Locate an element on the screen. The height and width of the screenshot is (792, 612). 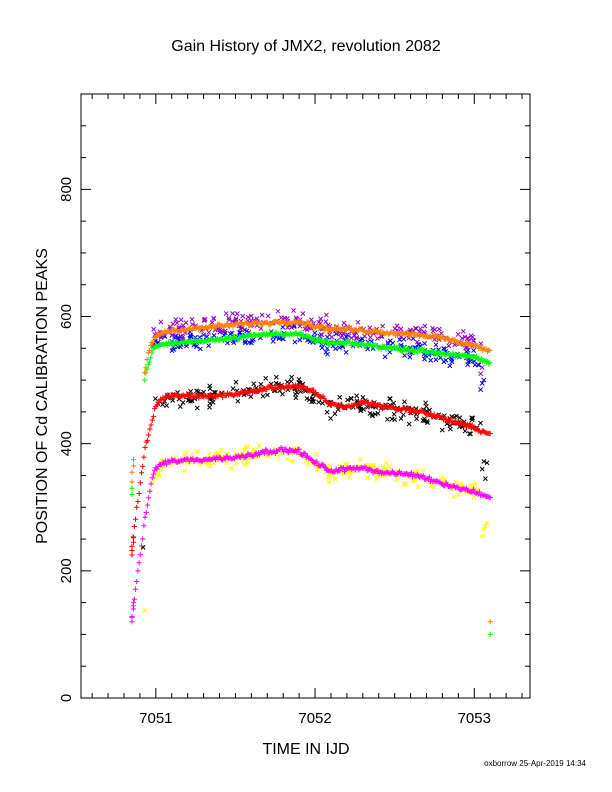
y-axis-label: POSITION OF Cd CALIBRATION PEAKS is located at coordinates (42, 396).